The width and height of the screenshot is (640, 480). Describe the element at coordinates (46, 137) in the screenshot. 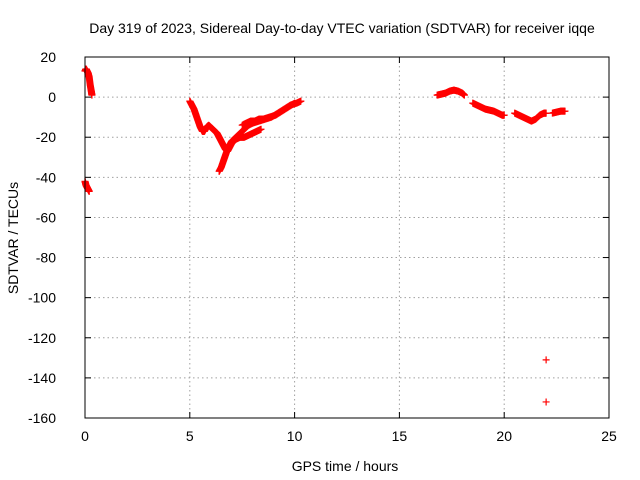

I see `y-tick-label: -20` at that location.